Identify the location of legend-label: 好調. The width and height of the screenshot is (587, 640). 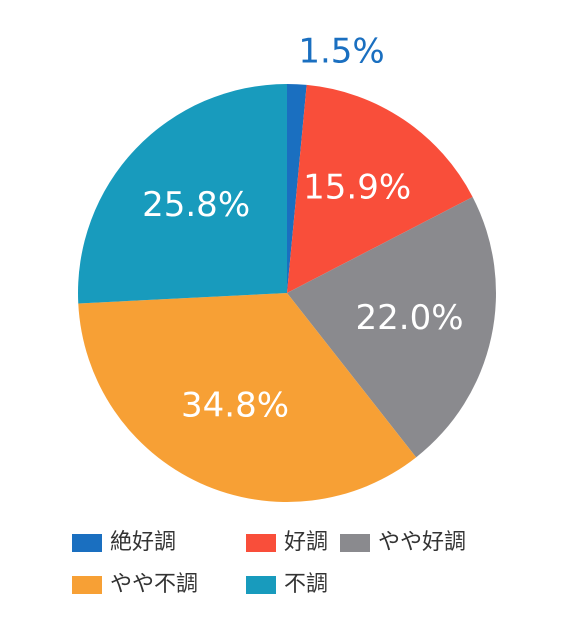
(306, 542).